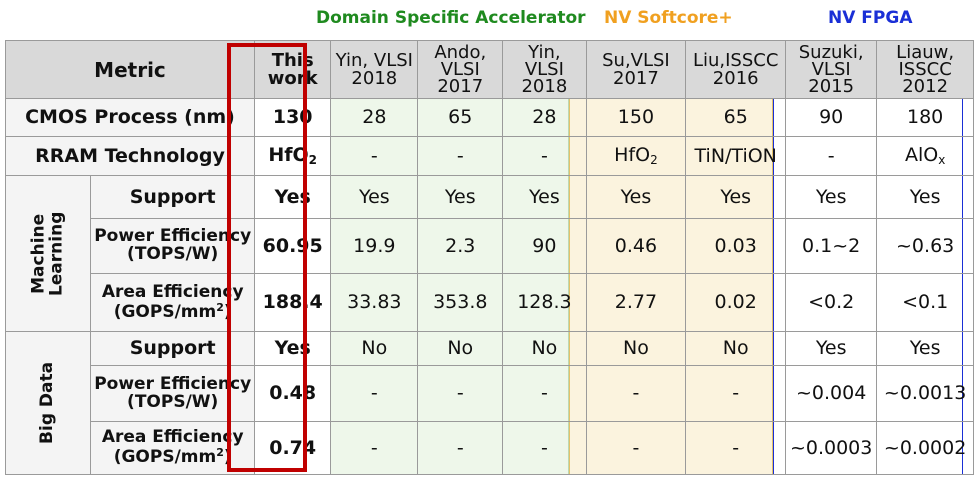  Describe the element at coordinates (736, 302) in the screenshot. I see `value-cell: 0.02` at that location.